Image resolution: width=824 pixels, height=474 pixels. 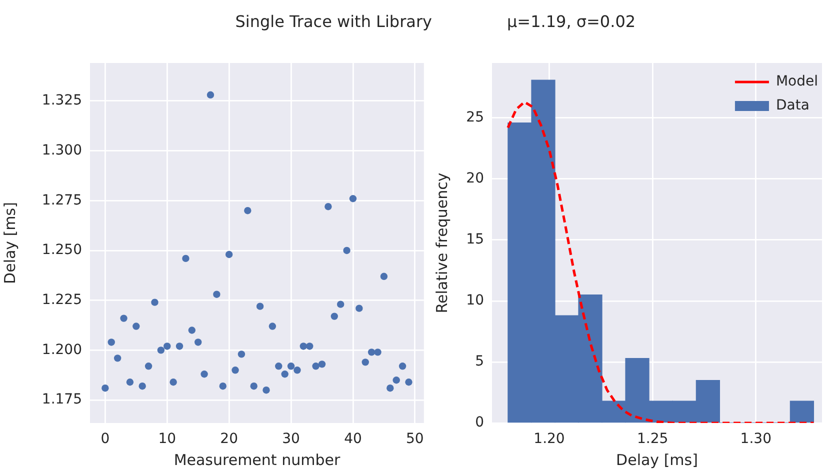 What do you see at coordinates (62, 250) in the screenshot?
I see `y-tick-label: 1.250` at bounding box center [62, 250].